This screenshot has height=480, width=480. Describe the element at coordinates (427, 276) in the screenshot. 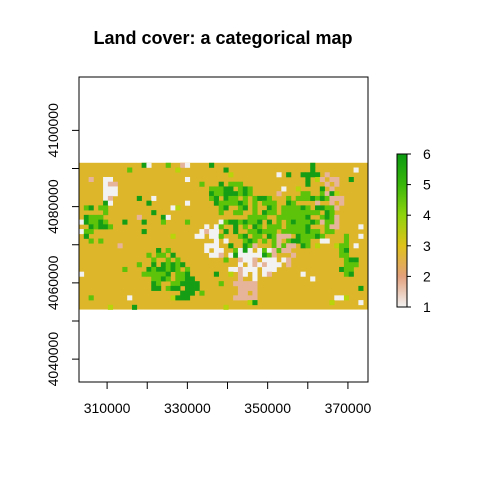

I see `legend-label: 2` at that location.